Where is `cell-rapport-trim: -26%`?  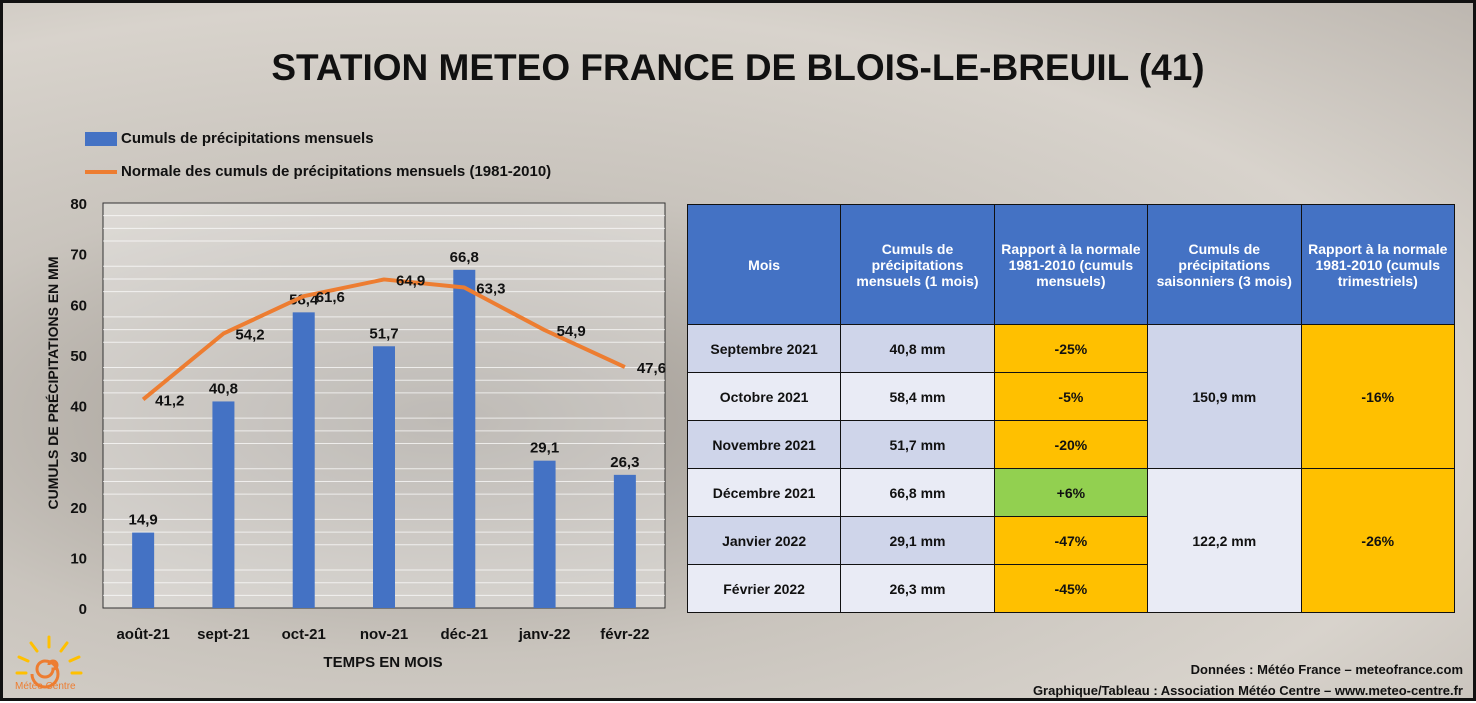
cell-rapport-trim: -26% is located at coordinates (1377, 541).